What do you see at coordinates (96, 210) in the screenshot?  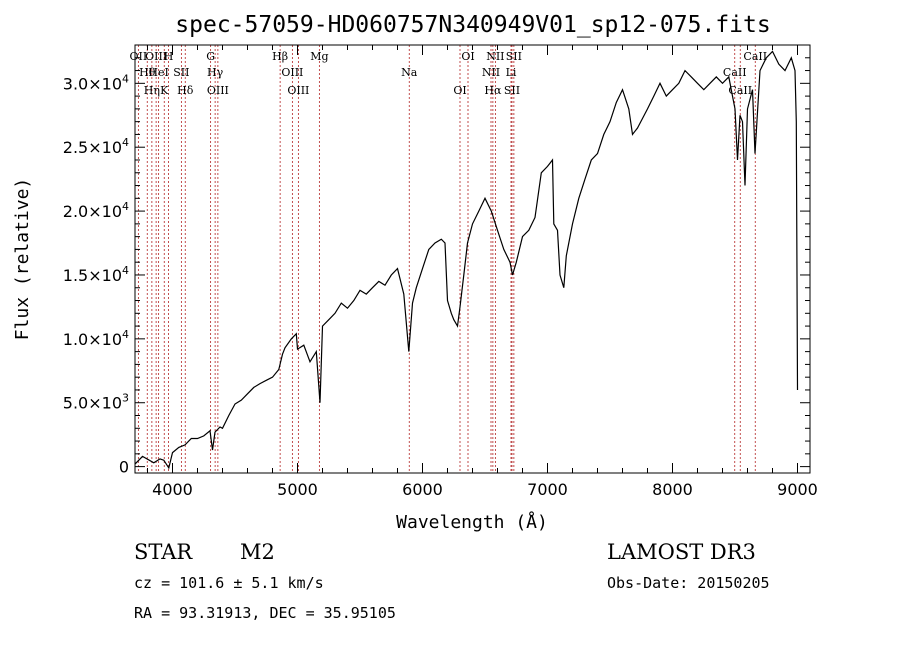 I see `y-tick-label: 2.0×10⁴` at bounding box center [96, 210].